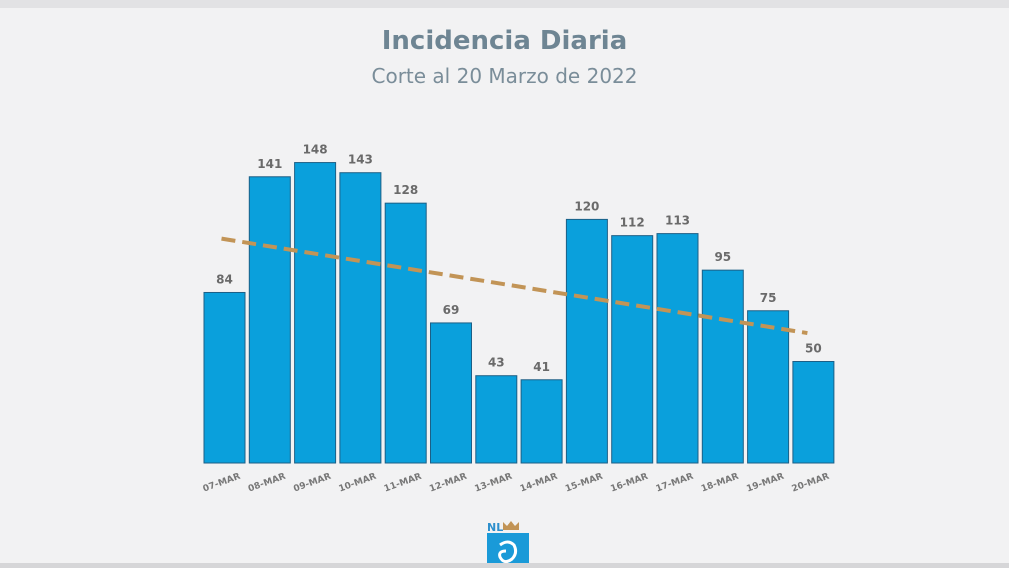  What do you see at coordinates (315, 150) in the screenshot?
I see `data-label: 148` at bounding box center [315, 150].